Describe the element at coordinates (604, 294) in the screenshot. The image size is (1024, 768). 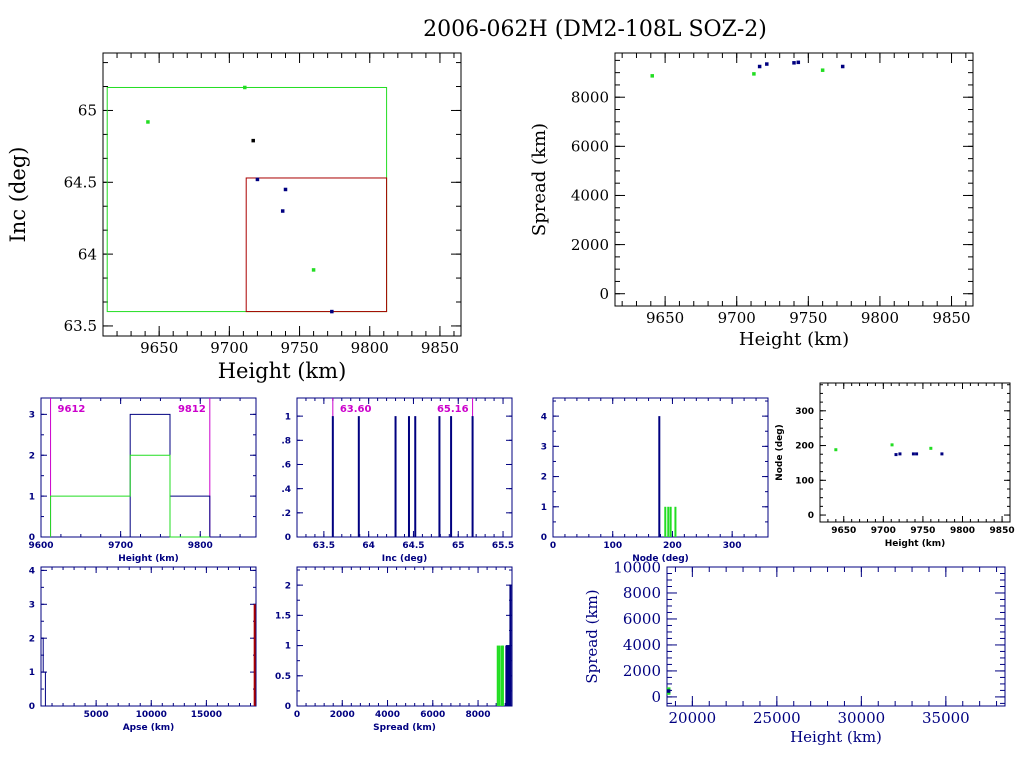
I see `p2-ytick-label: 0` at that location.